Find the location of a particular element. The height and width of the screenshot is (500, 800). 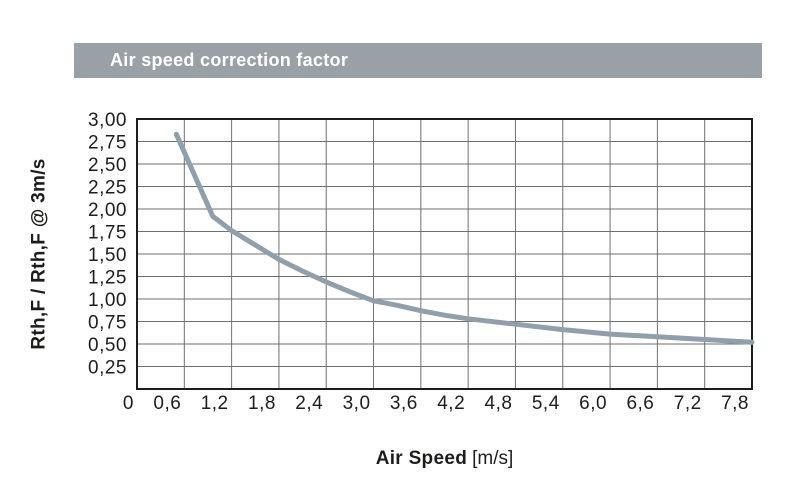

y-tick-label: 2,75 is located at coordinates (107, 143).